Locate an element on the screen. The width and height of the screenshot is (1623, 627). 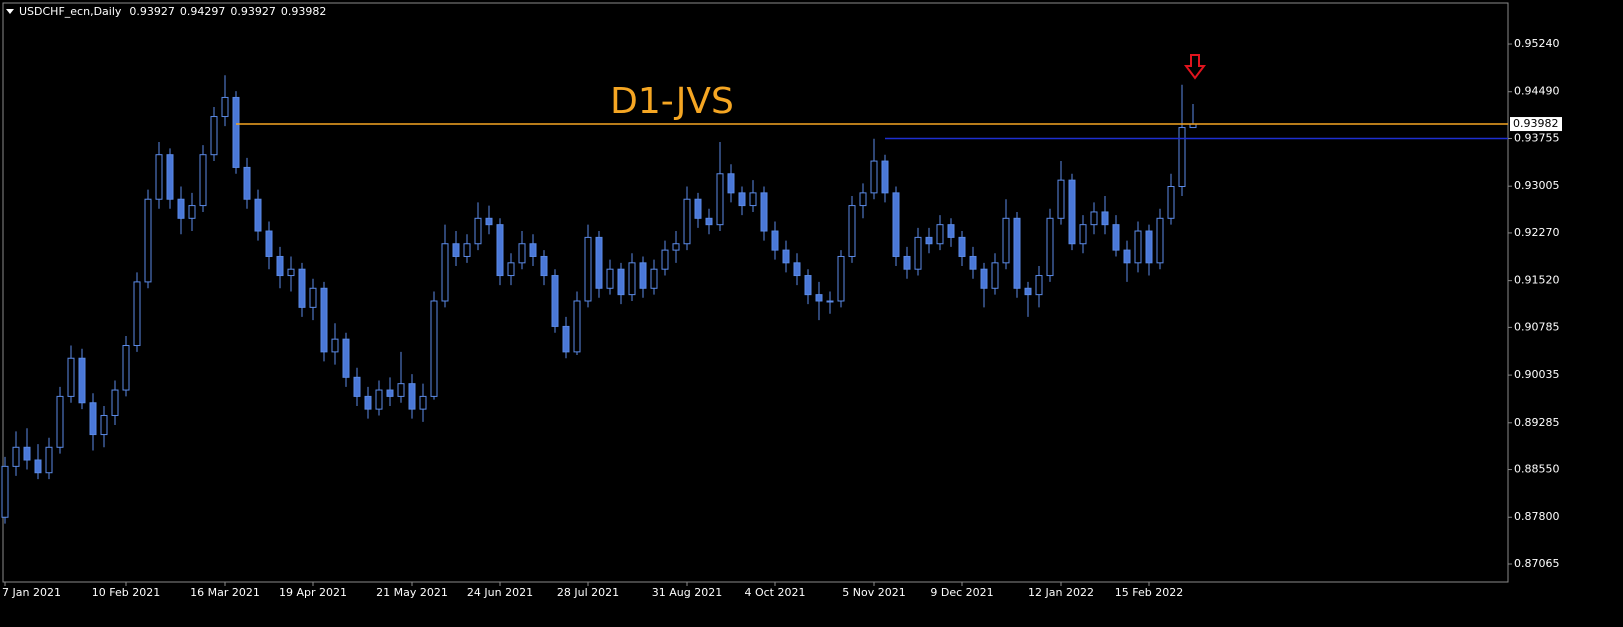
signal-arrow is located at coordinates (1195, 67).